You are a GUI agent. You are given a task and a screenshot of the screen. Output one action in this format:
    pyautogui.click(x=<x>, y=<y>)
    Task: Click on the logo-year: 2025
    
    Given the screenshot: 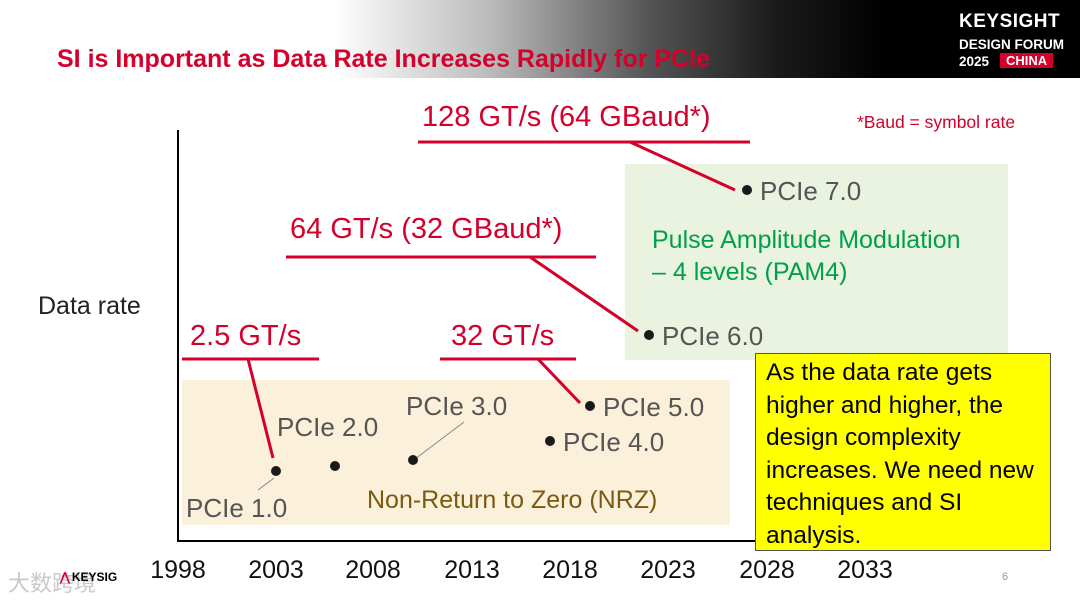 What is the action you would take?
    pyautogui.click(x=974, y=61)
    